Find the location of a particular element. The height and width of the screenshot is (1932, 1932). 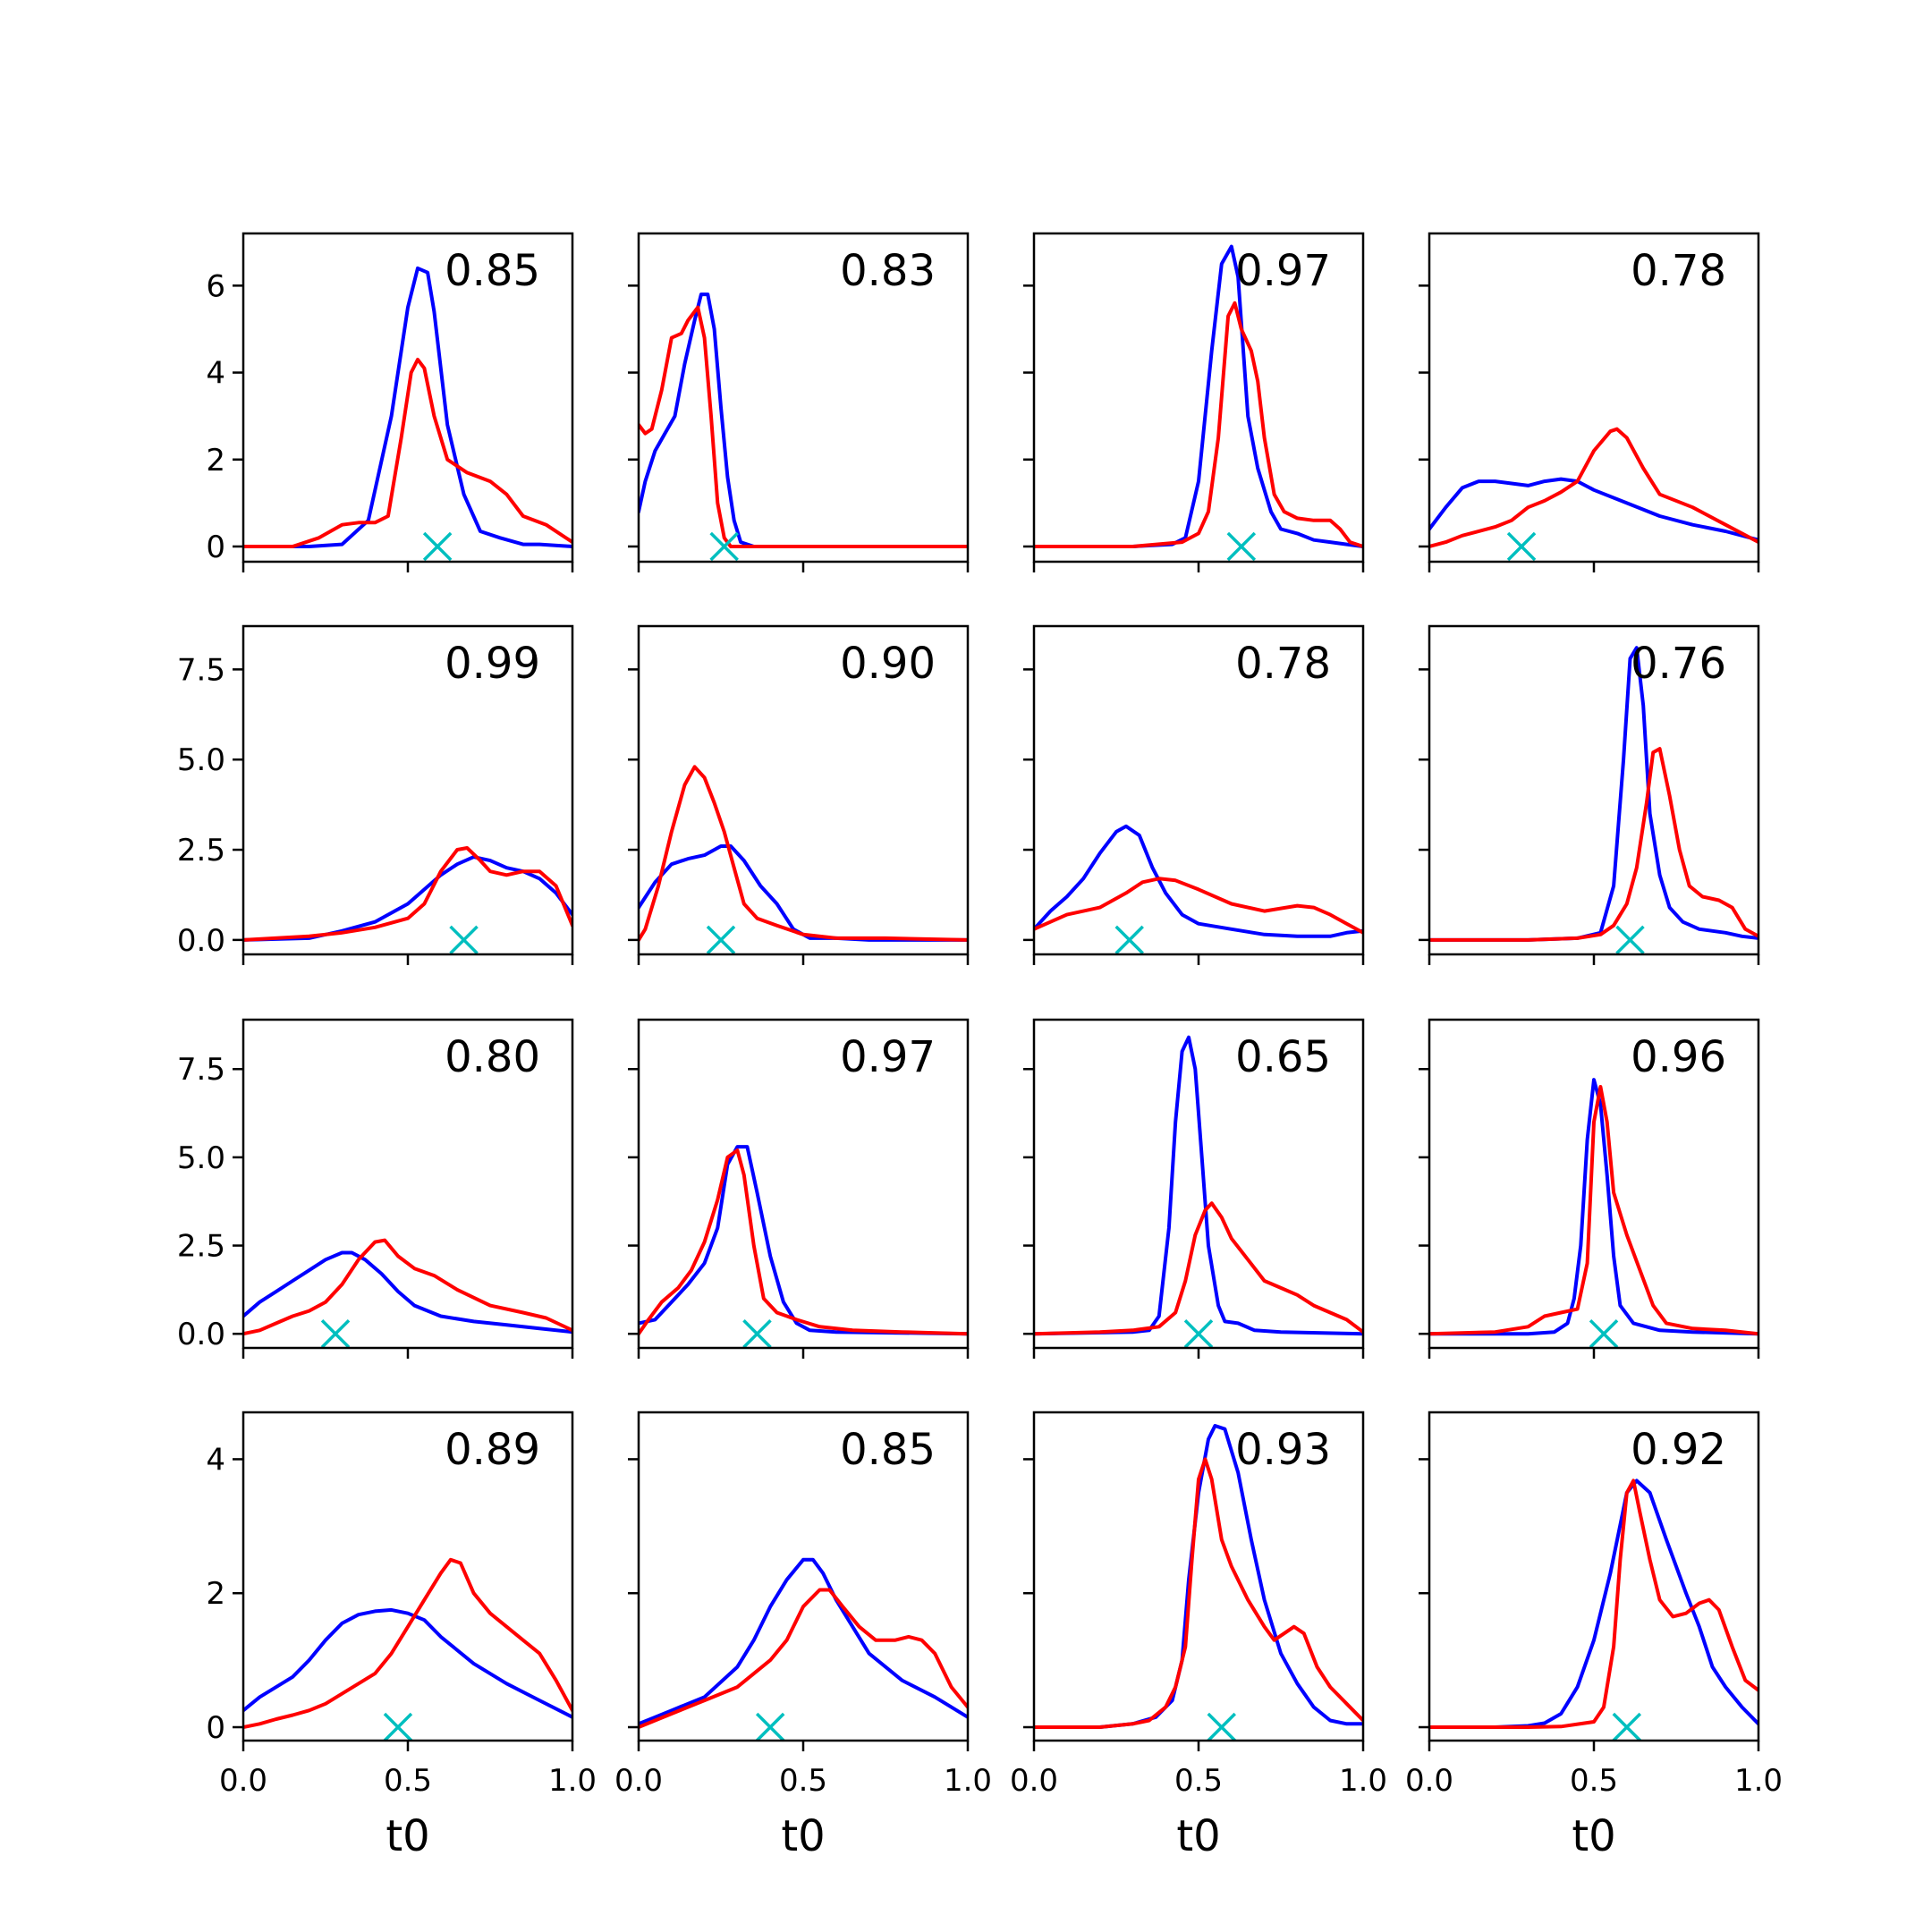

correlation-annotation: 0.96 is located at coordinates (1678, 1057).